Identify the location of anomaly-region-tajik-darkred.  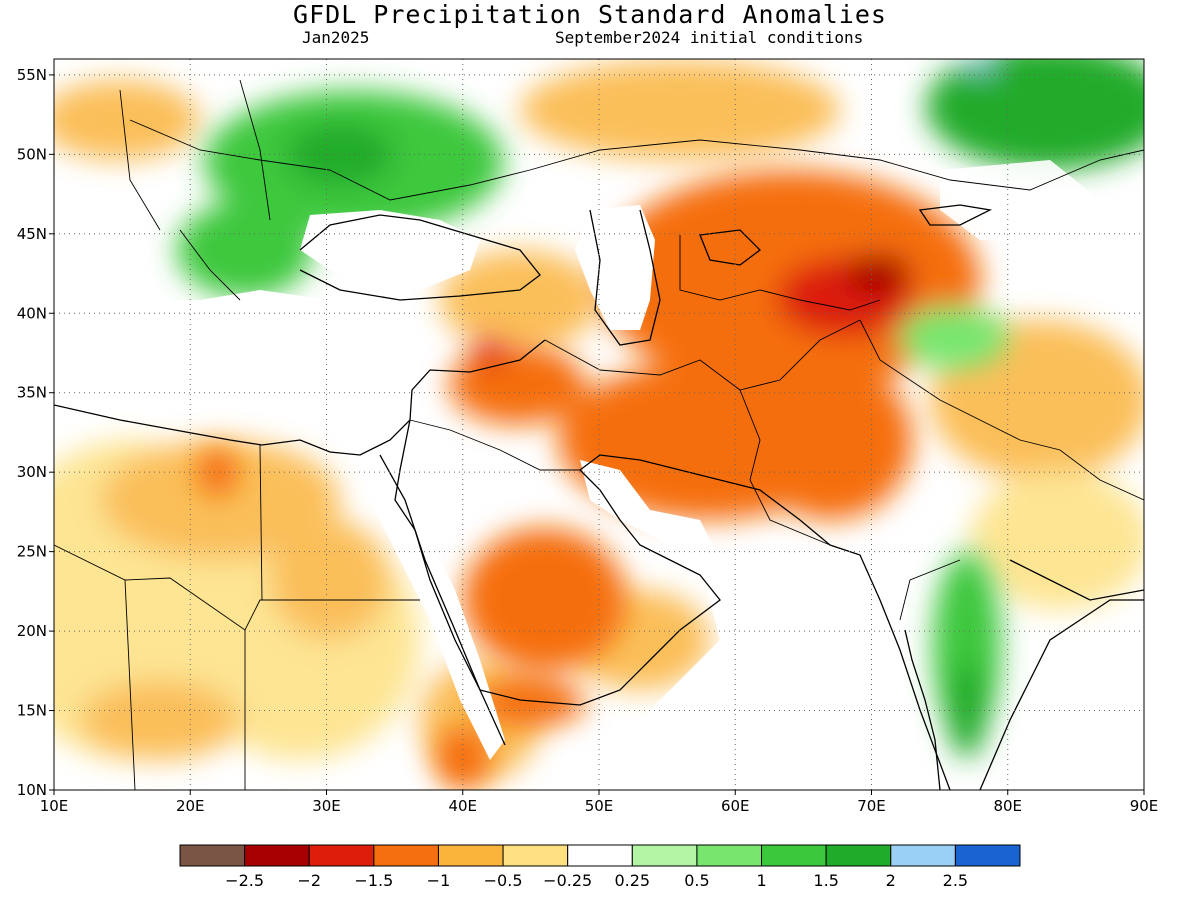
(878, 273).